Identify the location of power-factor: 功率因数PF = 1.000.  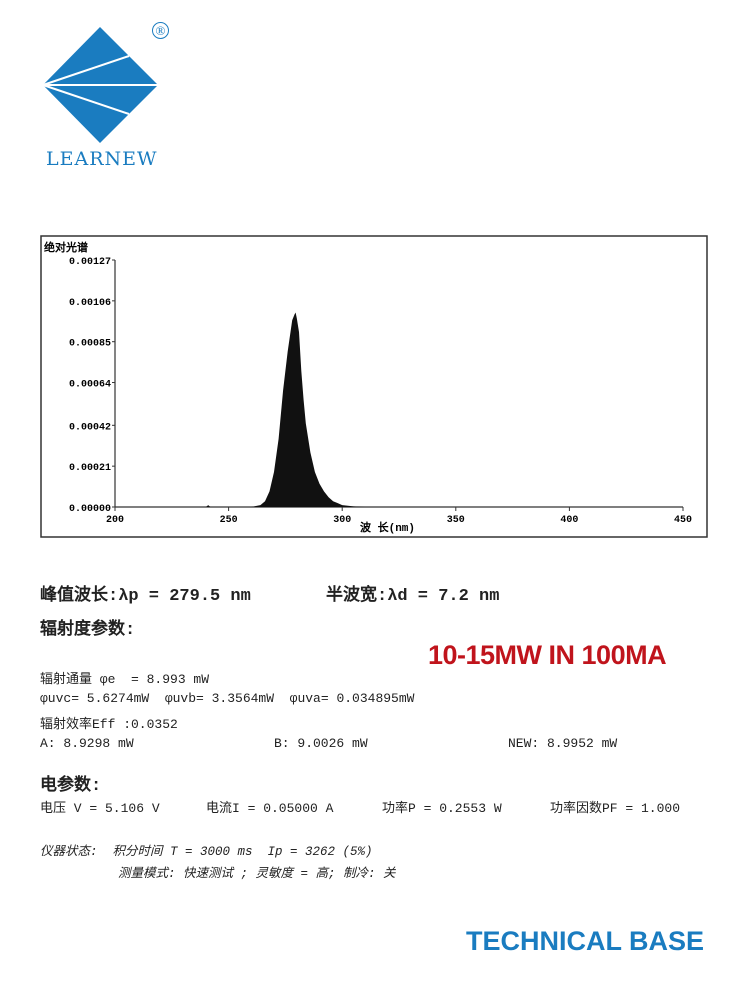
(615, 808).